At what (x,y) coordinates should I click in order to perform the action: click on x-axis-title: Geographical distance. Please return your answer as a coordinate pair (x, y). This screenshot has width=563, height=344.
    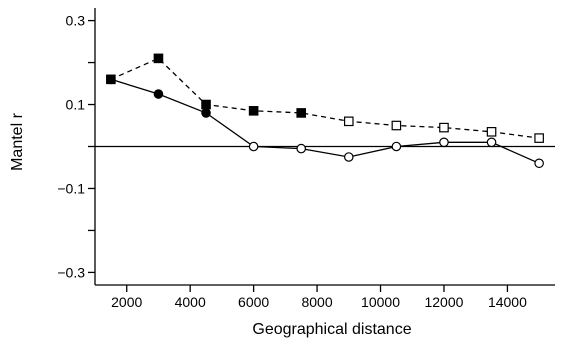
    Looking at the image, I should click on (331, 329).